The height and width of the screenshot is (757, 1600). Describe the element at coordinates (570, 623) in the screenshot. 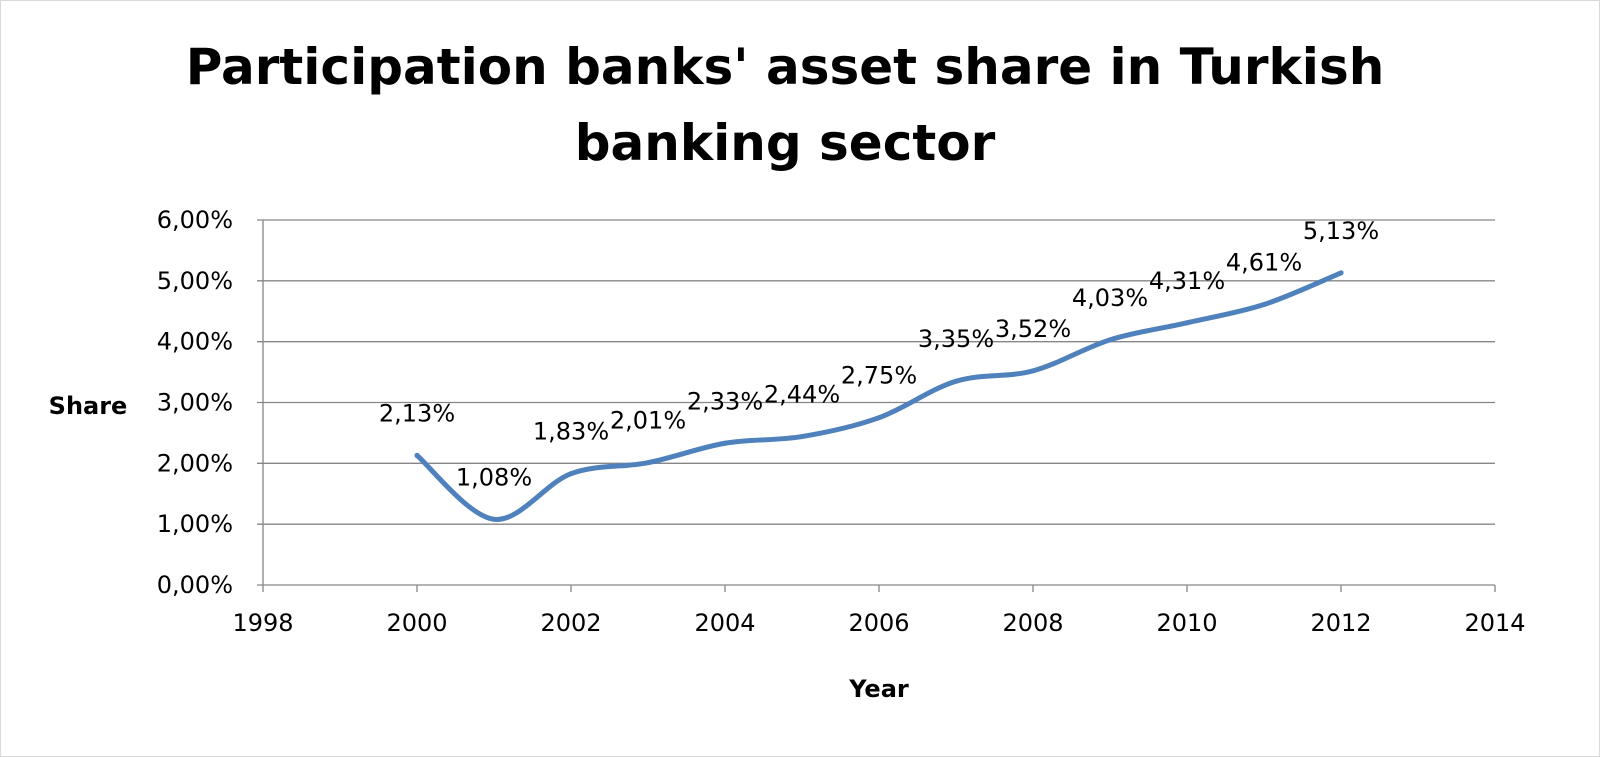

I see `x-tick-label: 2002` at that location.